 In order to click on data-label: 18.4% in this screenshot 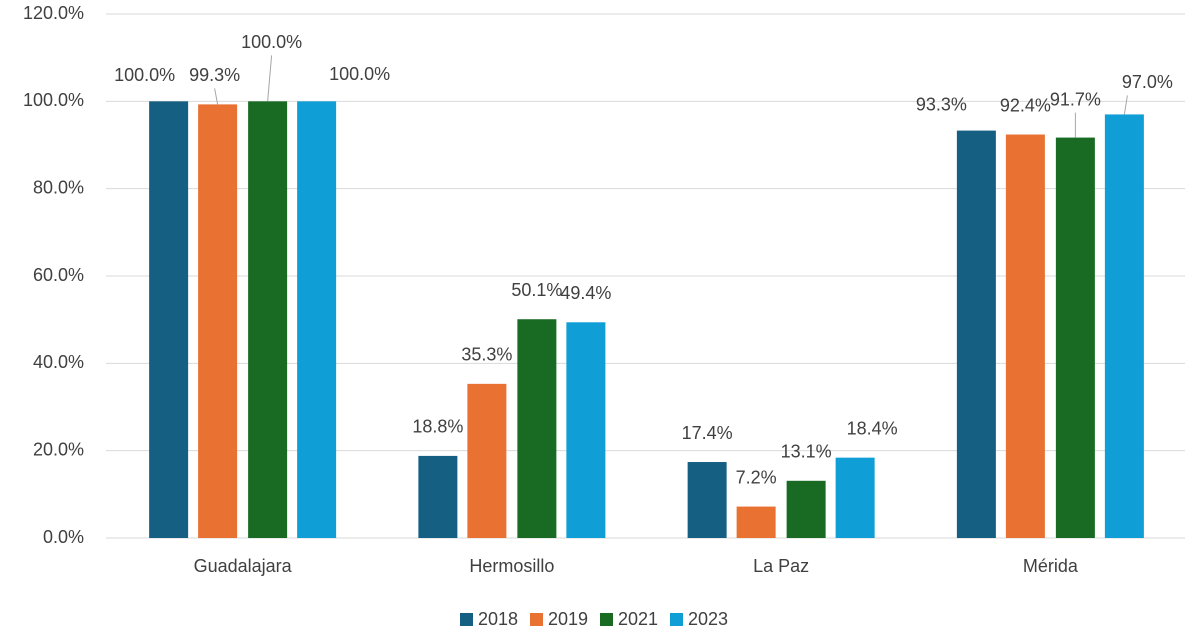, I will do `click(872, 428)`.